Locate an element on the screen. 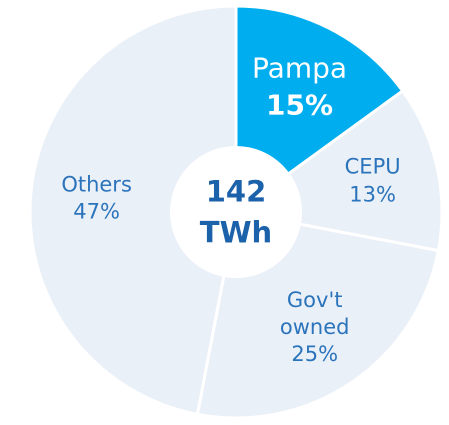 The width and height of the screenshot is (449, 425). category-label: Pampa is located at coordinates (300, 68).